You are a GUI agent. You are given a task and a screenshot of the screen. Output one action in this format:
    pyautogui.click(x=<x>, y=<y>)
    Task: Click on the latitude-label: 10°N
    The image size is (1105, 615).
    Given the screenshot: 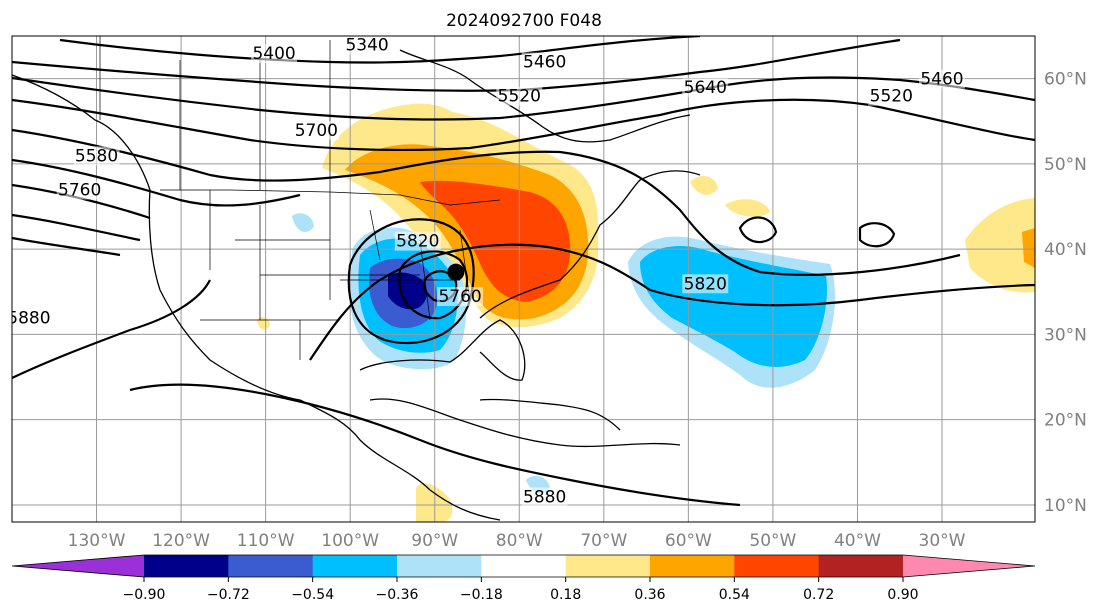 What is the action you would take?
    pyautogui.click(x=1065, y=506)
    